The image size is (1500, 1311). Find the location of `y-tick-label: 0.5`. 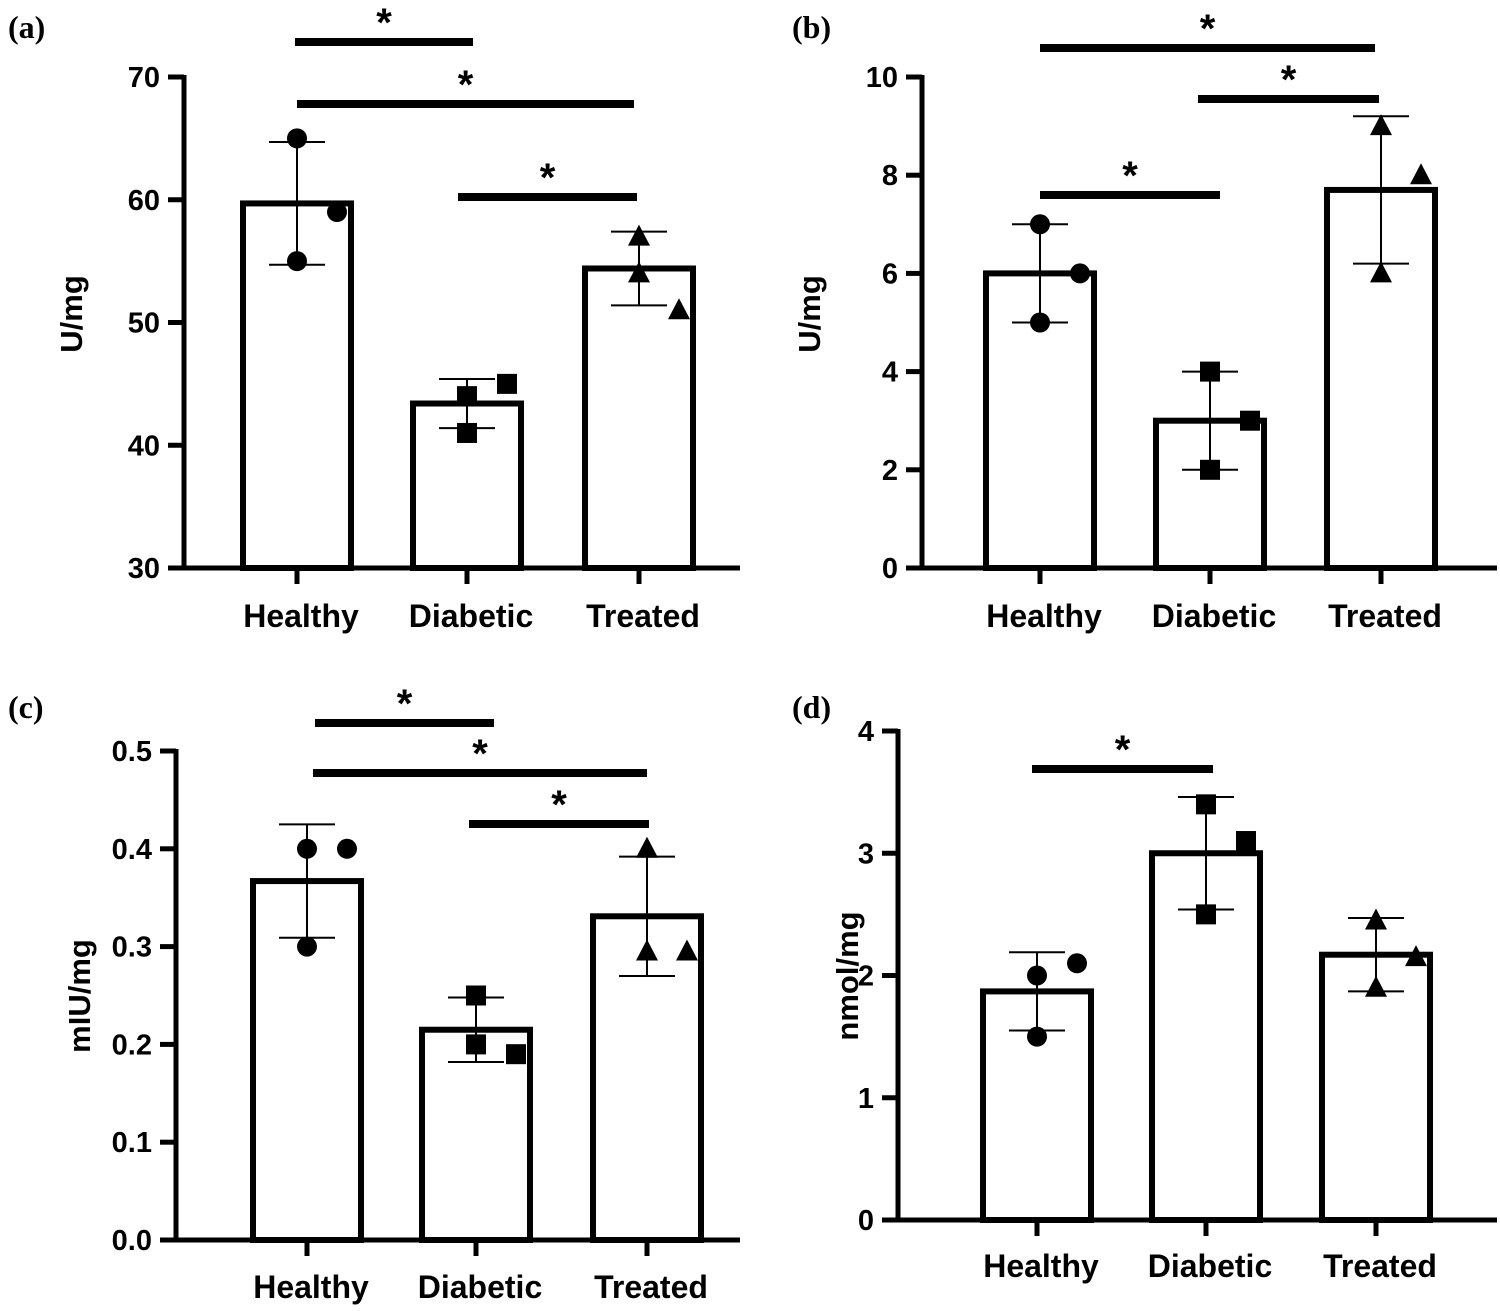

y-tick-label: 0.5 is located at coordinates (132, 752).